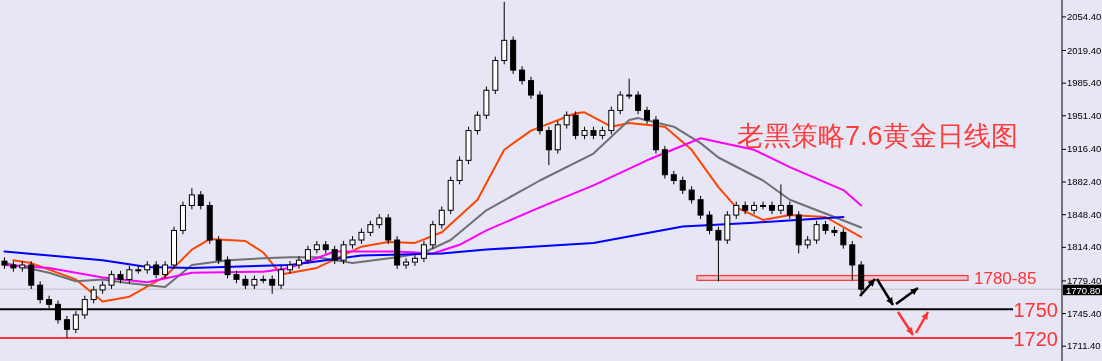 The height and width of the screenshot is (361, 1102). What do you see at coordinates (1084, 280) in the screenshot?
I see `y-tick-label: 1779.40` at bounding box center [1084, 280].